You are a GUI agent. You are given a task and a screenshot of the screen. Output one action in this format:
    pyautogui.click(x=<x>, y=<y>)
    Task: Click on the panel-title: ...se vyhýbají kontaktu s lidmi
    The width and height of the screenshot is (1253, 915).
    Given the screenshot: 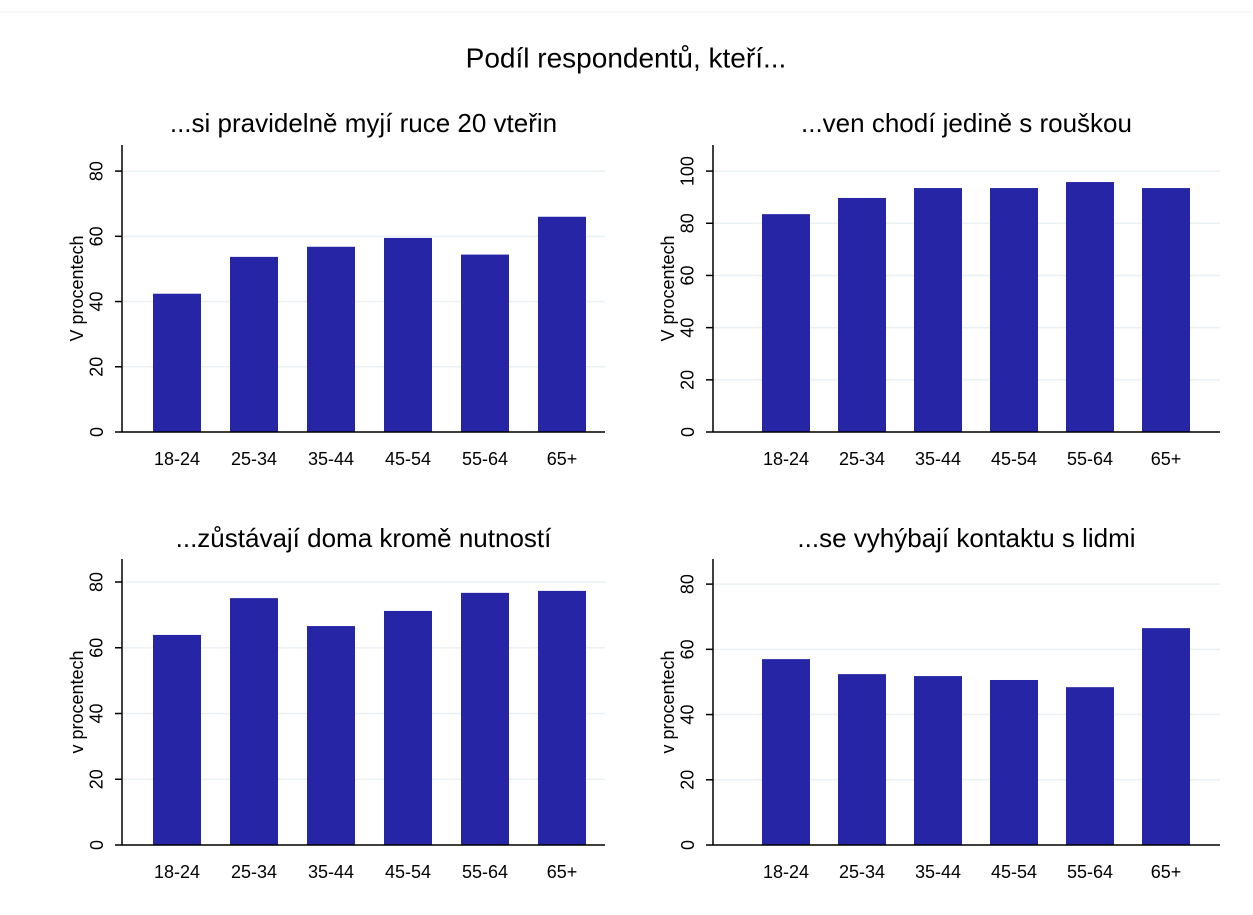 What is the action you would take?
    pyautogui.click(x=966, y=538)
    